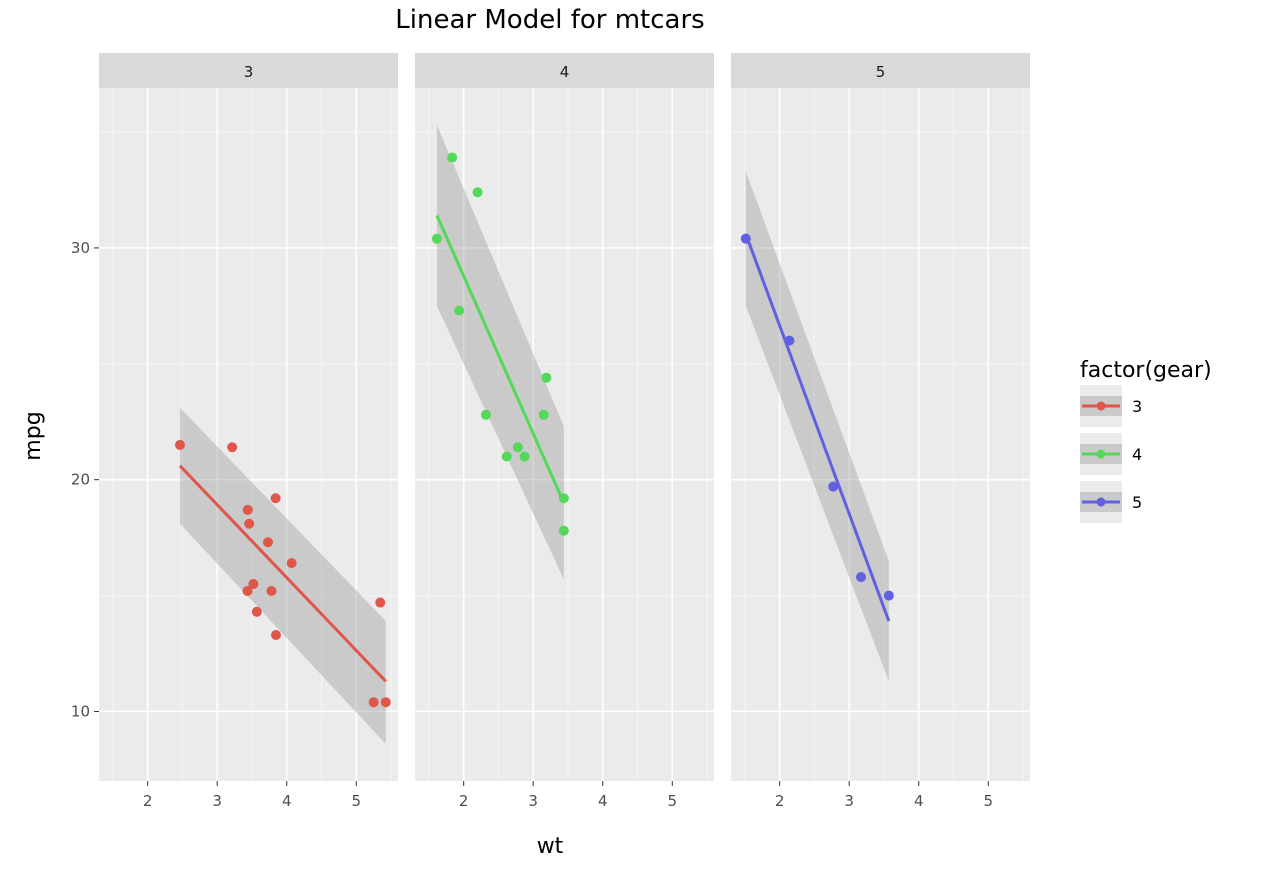 This screenshot has width=1283, height=877. What do you see at coordinates (1111, 406) in the screenshot?
I see `legend-entry-3: 3` at bounding box center [1111, 406].